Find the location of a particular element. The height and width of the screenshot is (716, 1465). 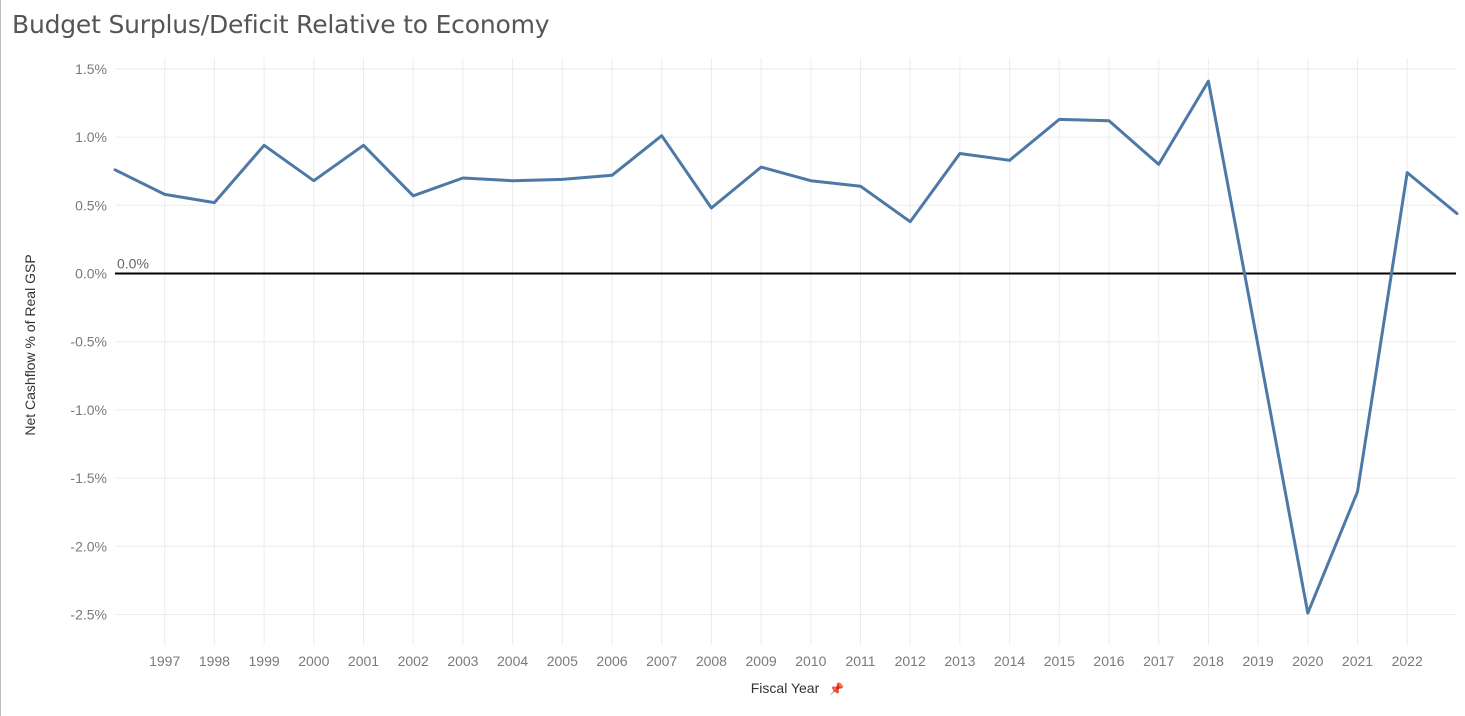

x-tick-label: 2014 is located at coordinates (1009, 661).